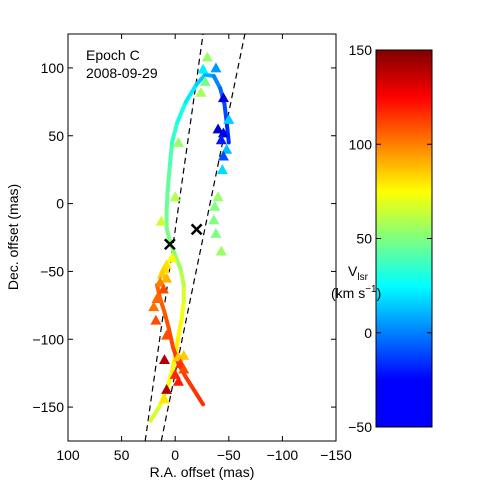 The image size is (489, 497). What do you see at coordinates (53, 68) in the screenshot?
I see `y-tick-label: 100` at bounding box center [53, 68].